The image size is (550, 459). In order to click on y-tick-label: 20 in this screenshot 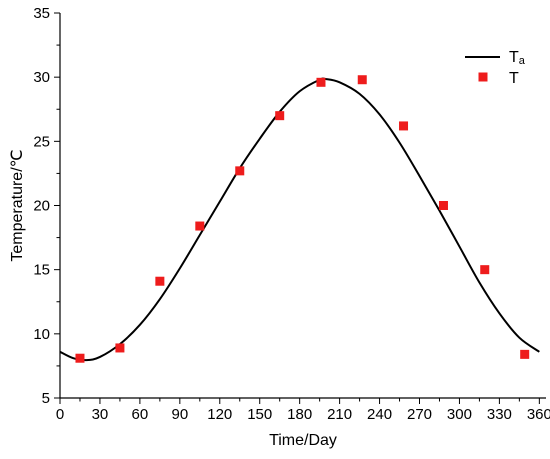, I will do `click(41, 206)`.